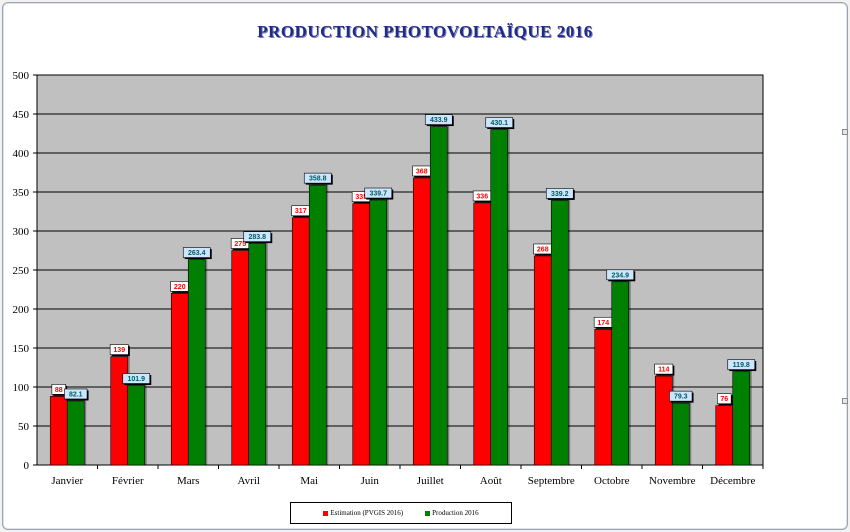 This screenshot has width=850, height=532. Describe the element at coordinates (603, 323) in the screenshot. I see `data-label: 174` at that location.